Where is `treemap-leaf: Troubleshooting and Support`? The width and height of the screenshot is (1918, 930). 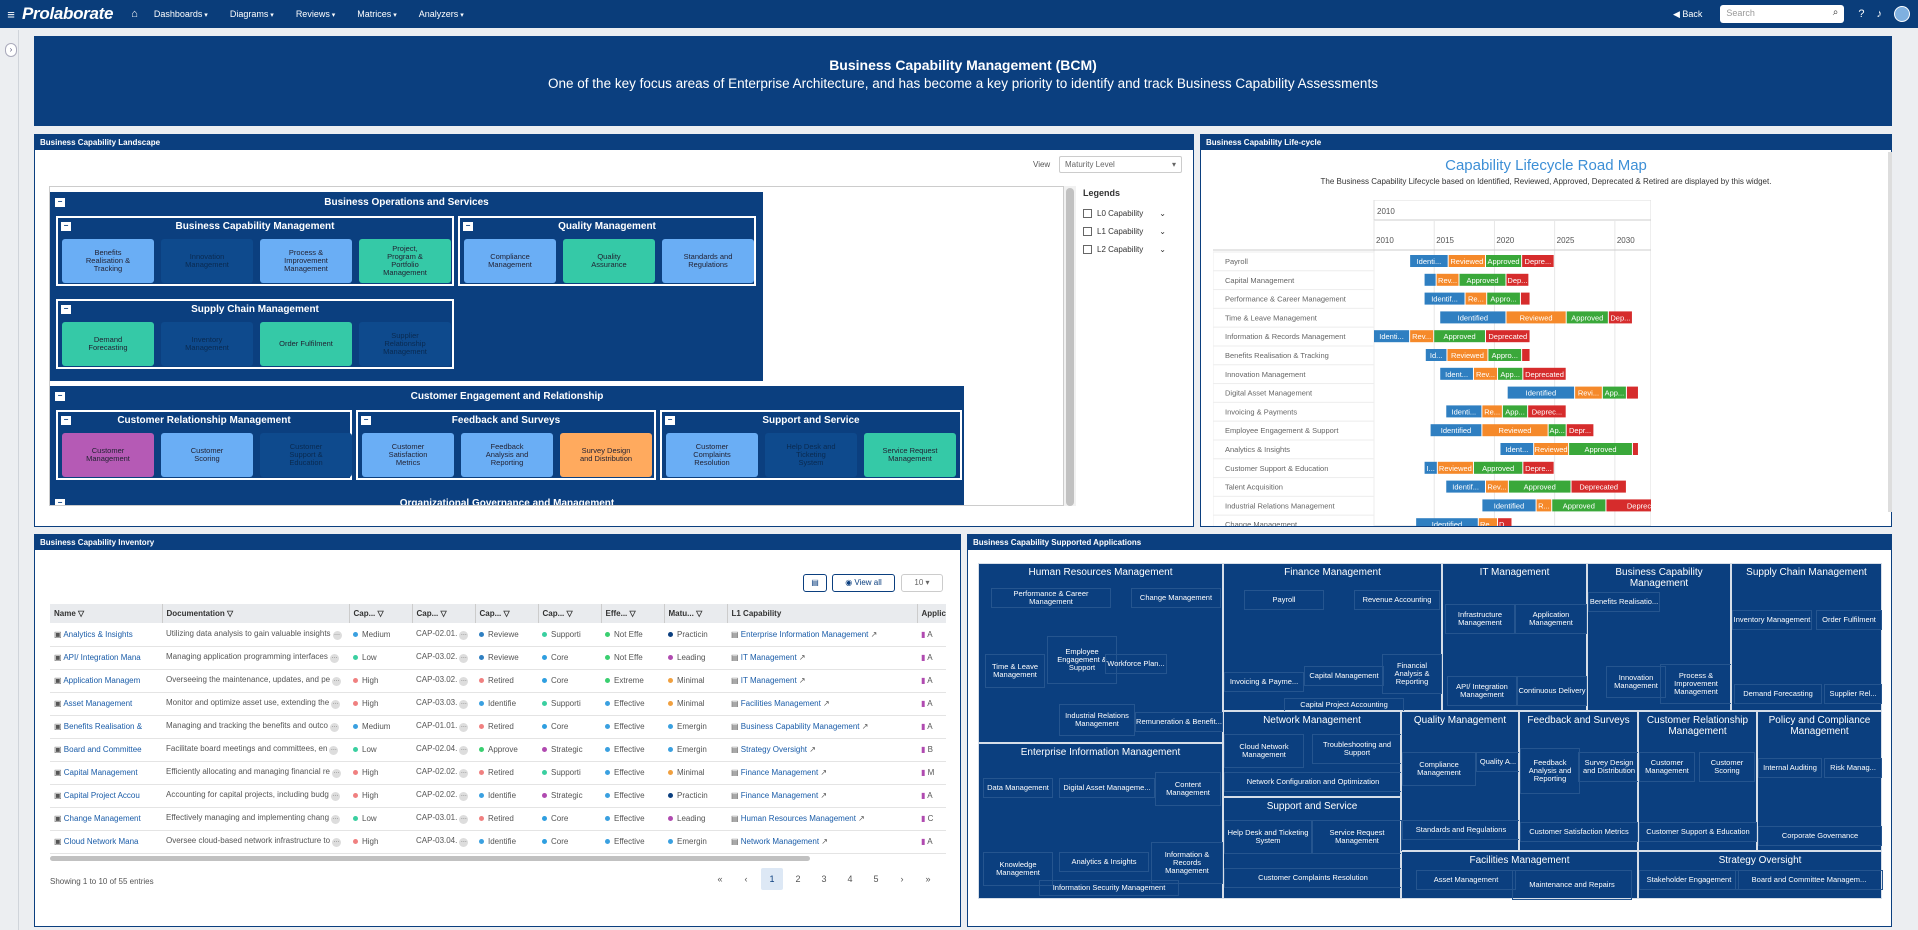
treemap-leaf: Troubleshooting and Support is located at coordinates (1357, 749).